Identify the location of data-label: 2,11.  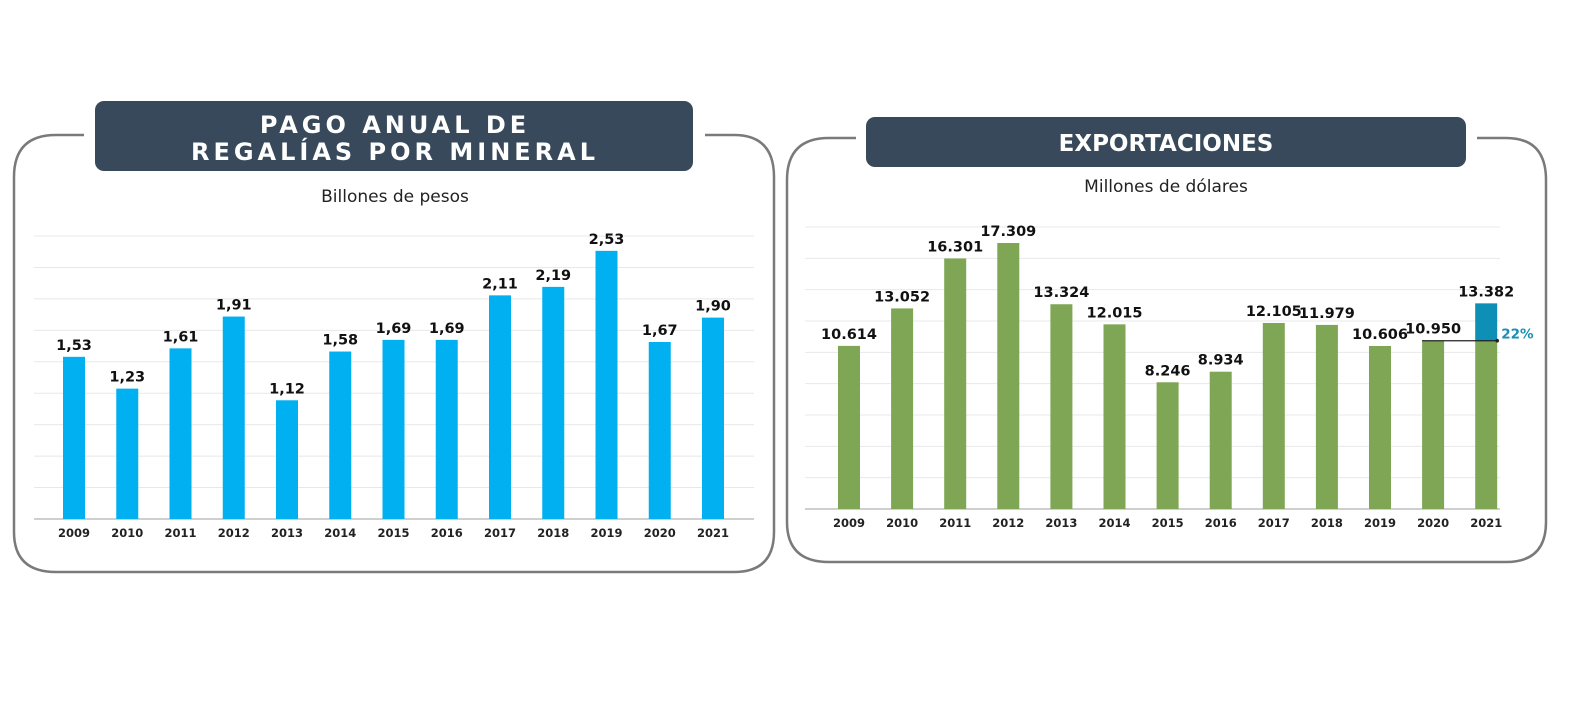
(500, 284).